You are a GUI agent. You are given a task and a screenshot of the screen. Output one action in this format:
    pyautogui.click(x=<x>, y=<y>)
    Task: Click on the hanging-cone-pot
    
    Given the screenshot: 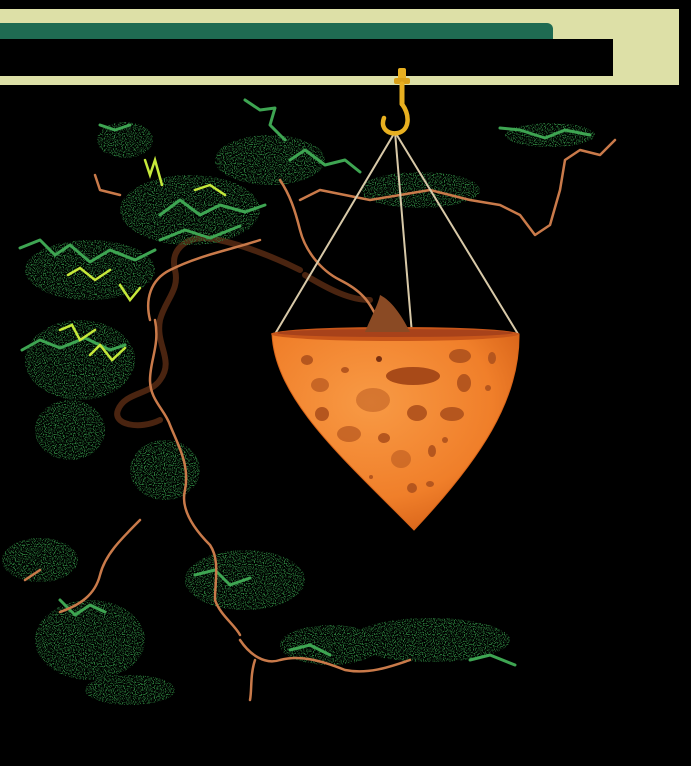 What is the action you would take?
    pyautogui.click(x=395, y=413)
    